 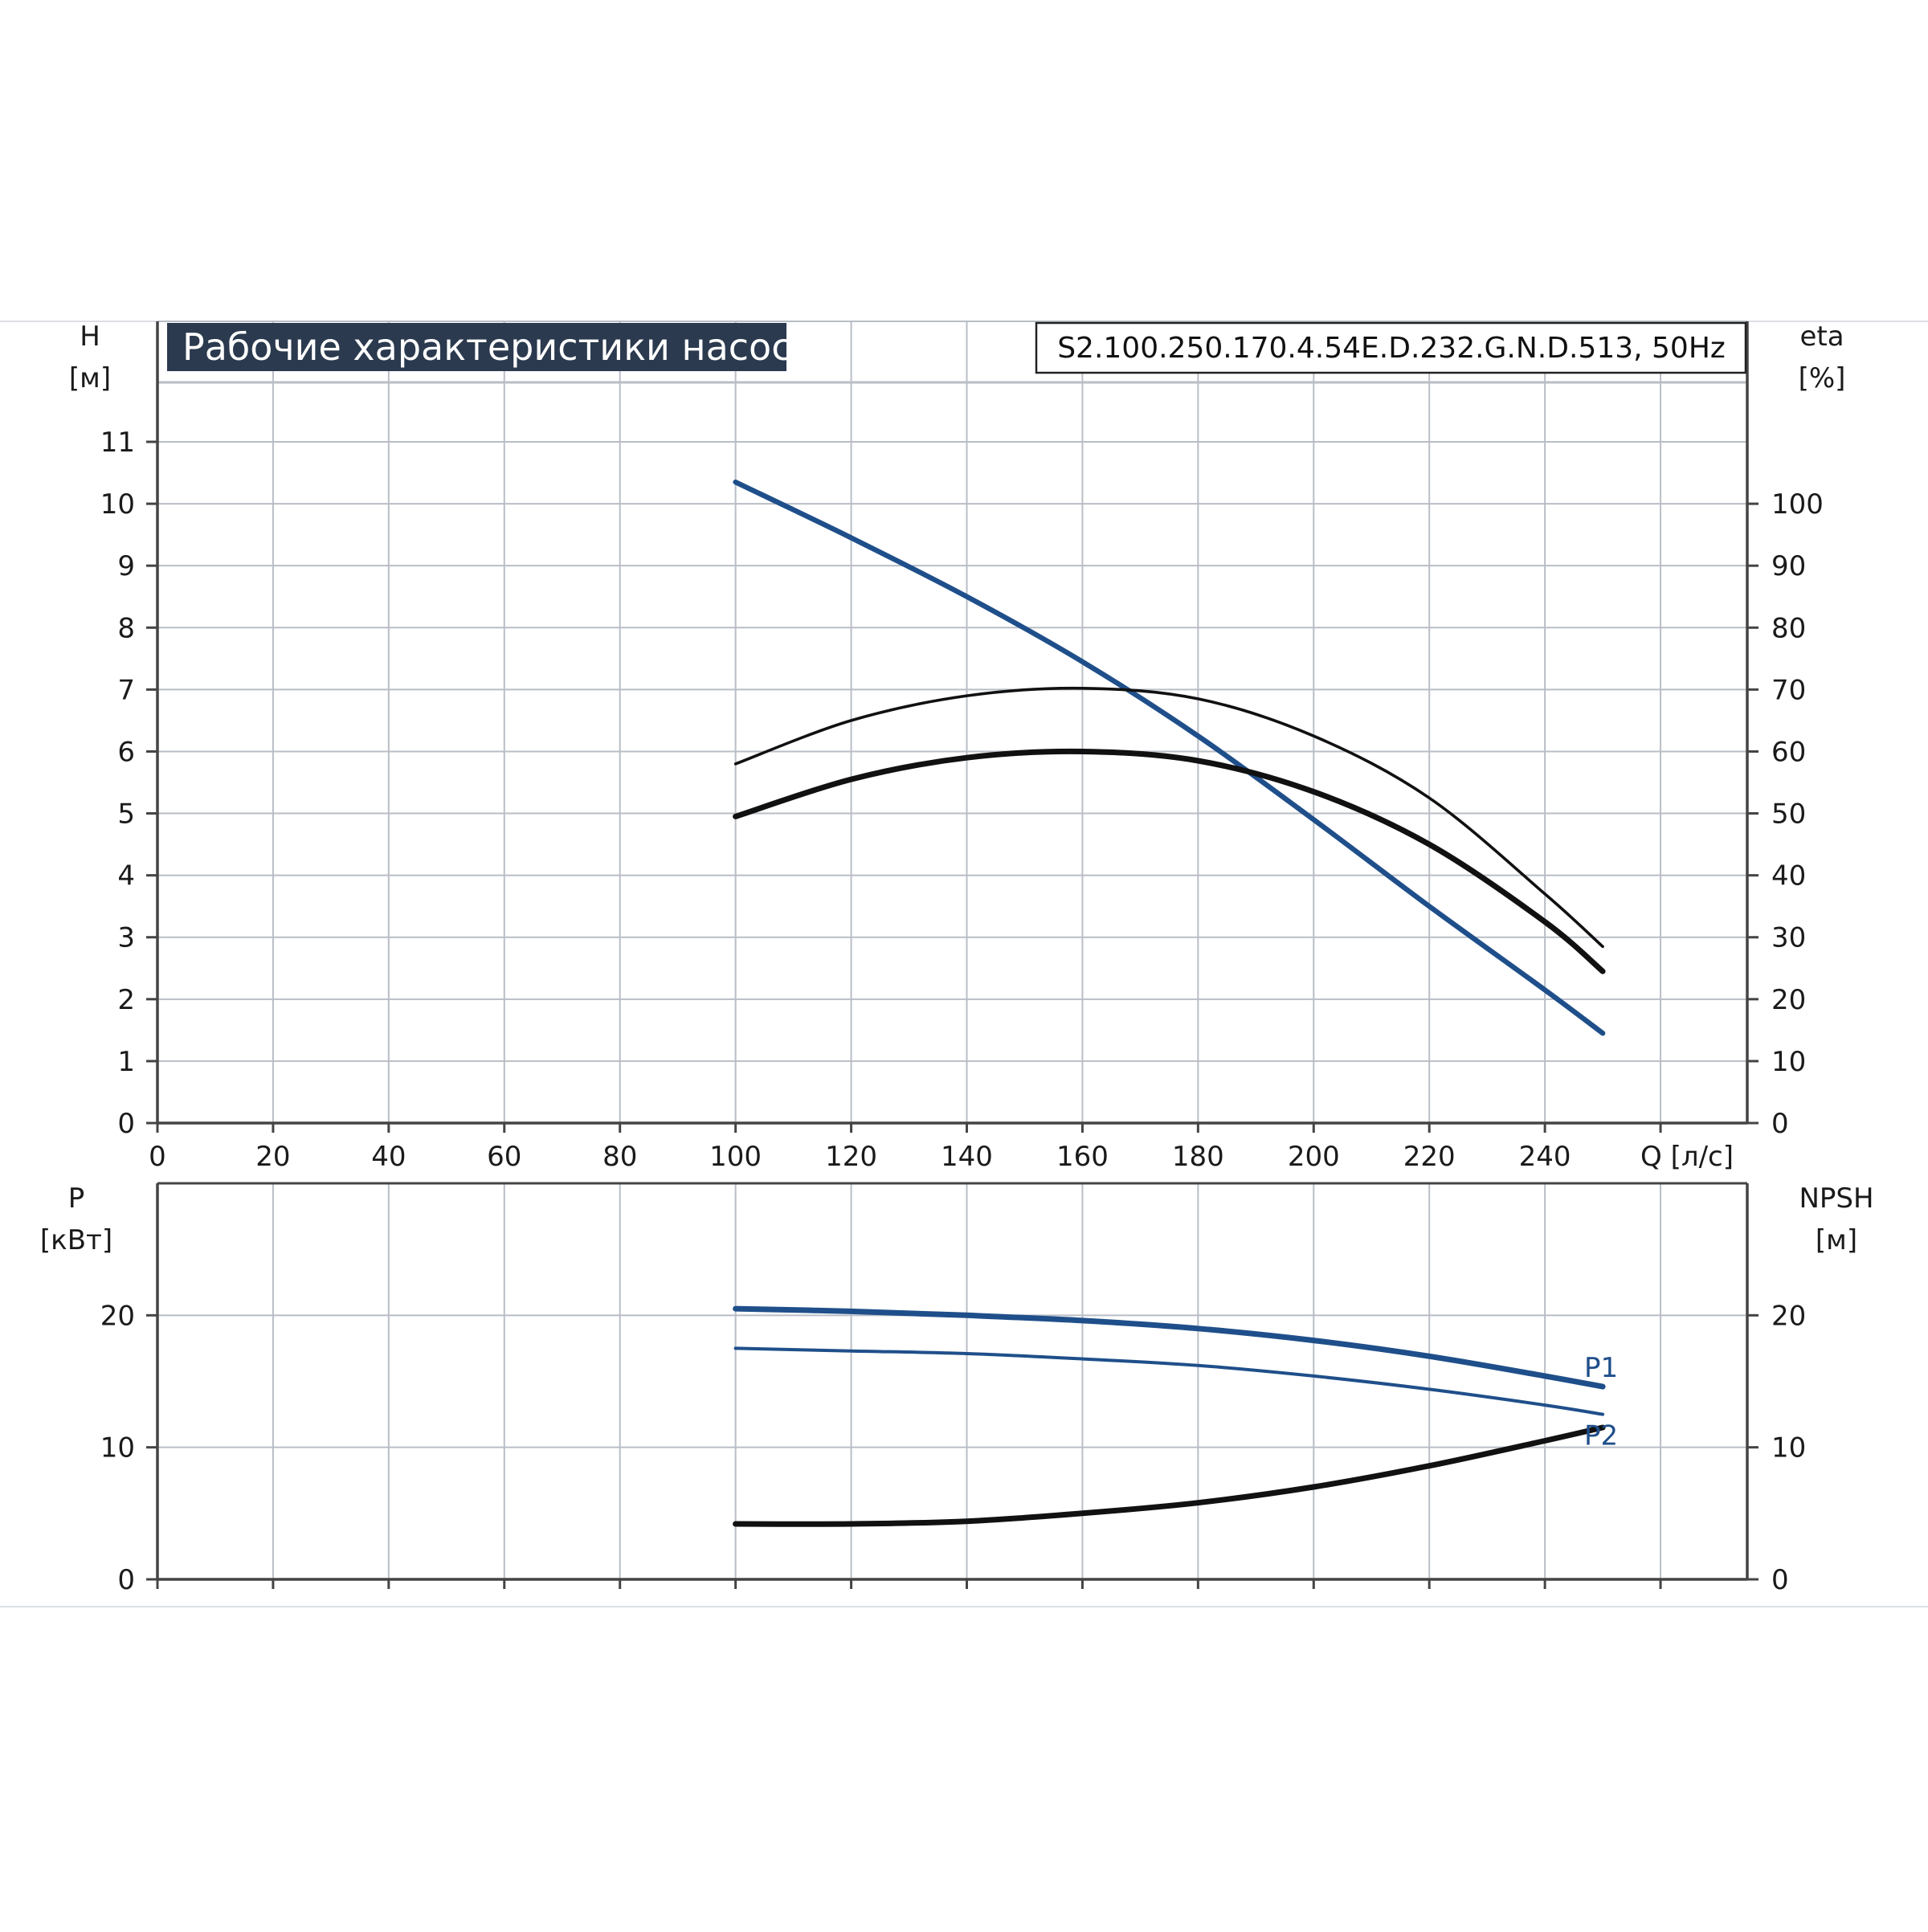 What do you see at coordinates (1780, 1124) in the screenshot?
I see `panel1-ytick-right-label: 0` at bounding box center [1780, 1124].